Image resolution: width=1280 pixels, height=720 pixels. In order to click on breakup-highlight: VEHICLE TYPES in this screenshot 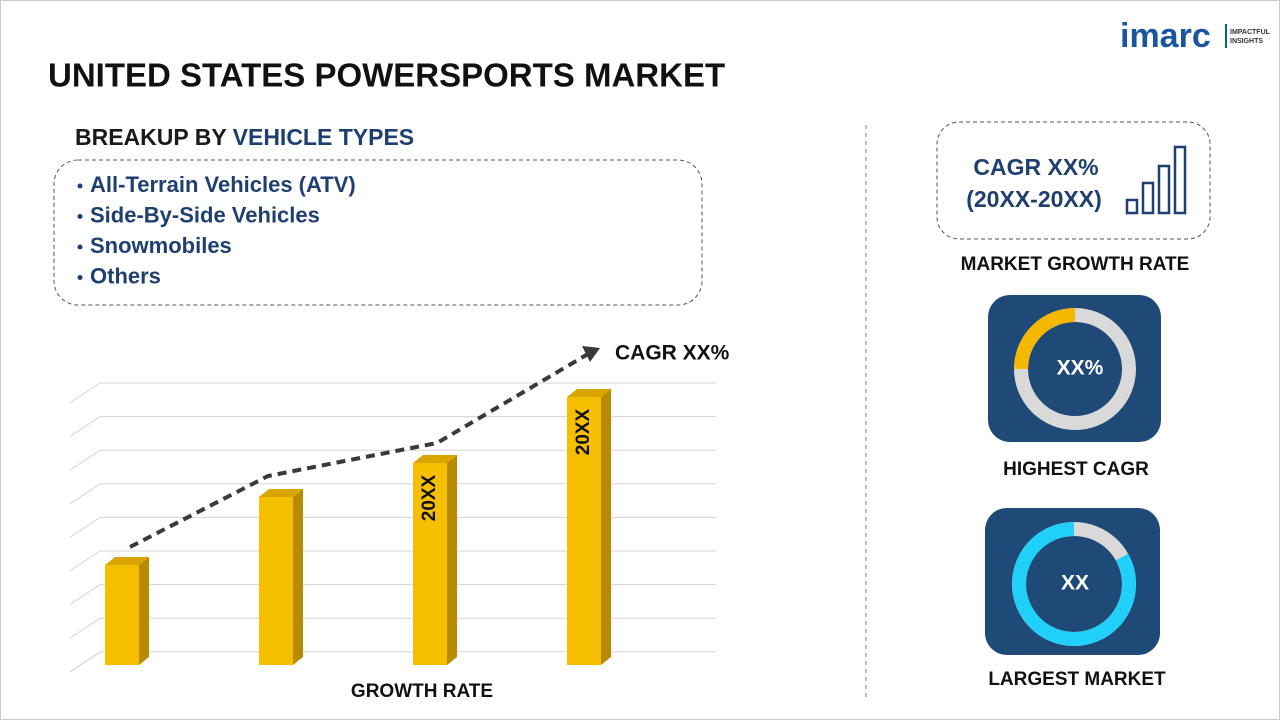, I will do `click(323, 137)`.